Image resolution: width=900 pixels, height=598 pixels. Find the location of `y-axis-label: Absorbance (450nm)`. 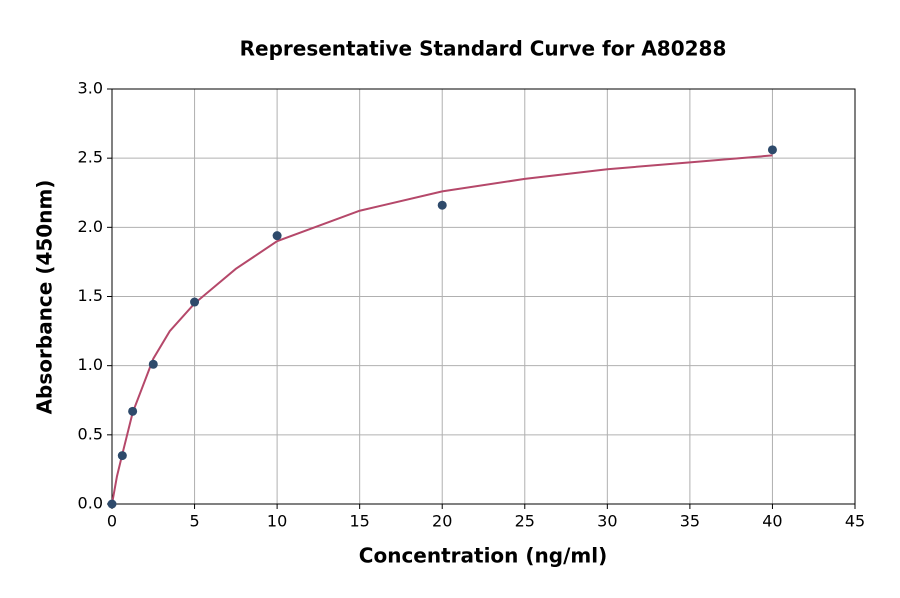

y-axis-label: Absorbance (450nm) is located at coordinates (45, 297).